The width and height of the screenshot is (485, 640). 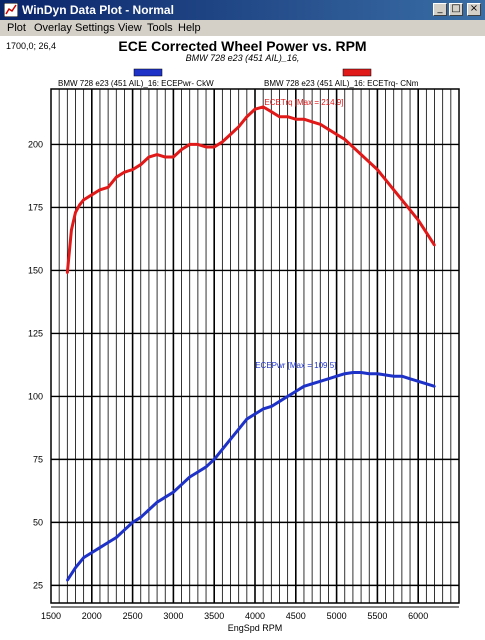 I want to click on app-icon, so click(x=11, y=10).